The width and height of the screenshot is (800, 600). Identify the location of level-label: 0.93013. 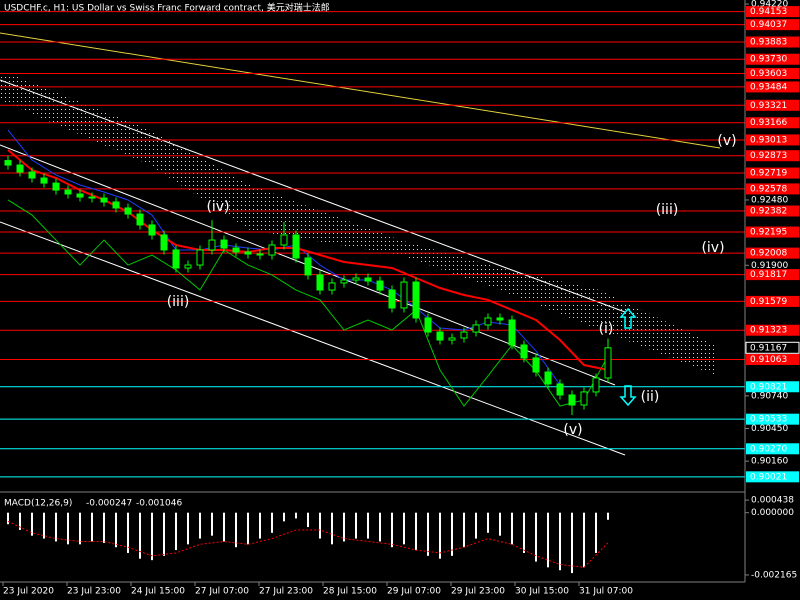
(768, 140).